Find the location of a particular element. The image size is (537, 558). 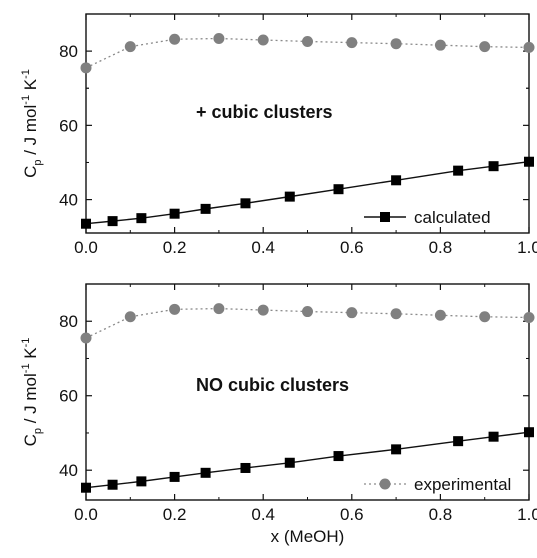

panel-annotation: + cubic clusters is located at coordinates (264, 112).